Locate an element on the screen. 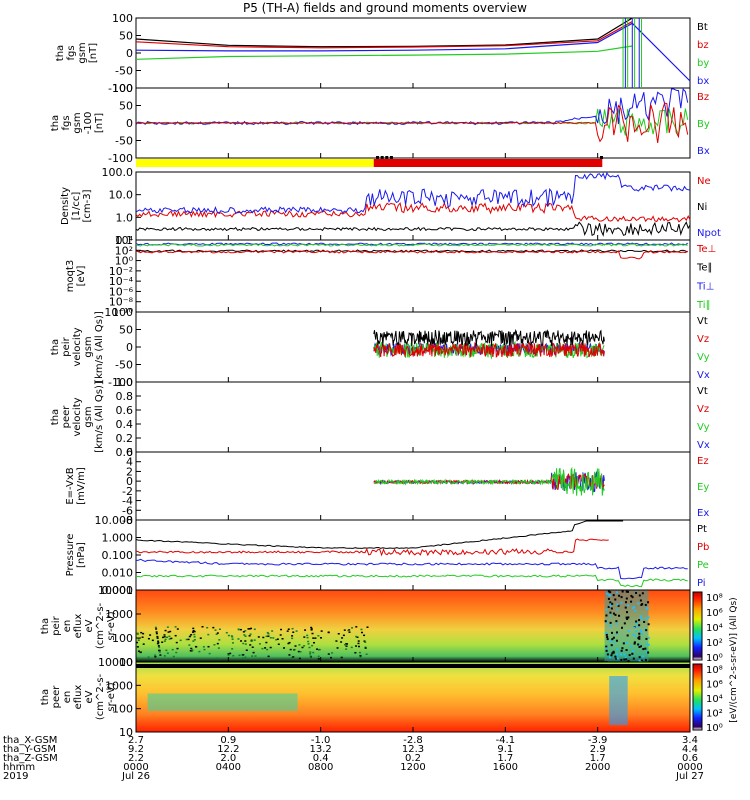  axes-box-fgs_gsm is located at coordinates (413, 53).